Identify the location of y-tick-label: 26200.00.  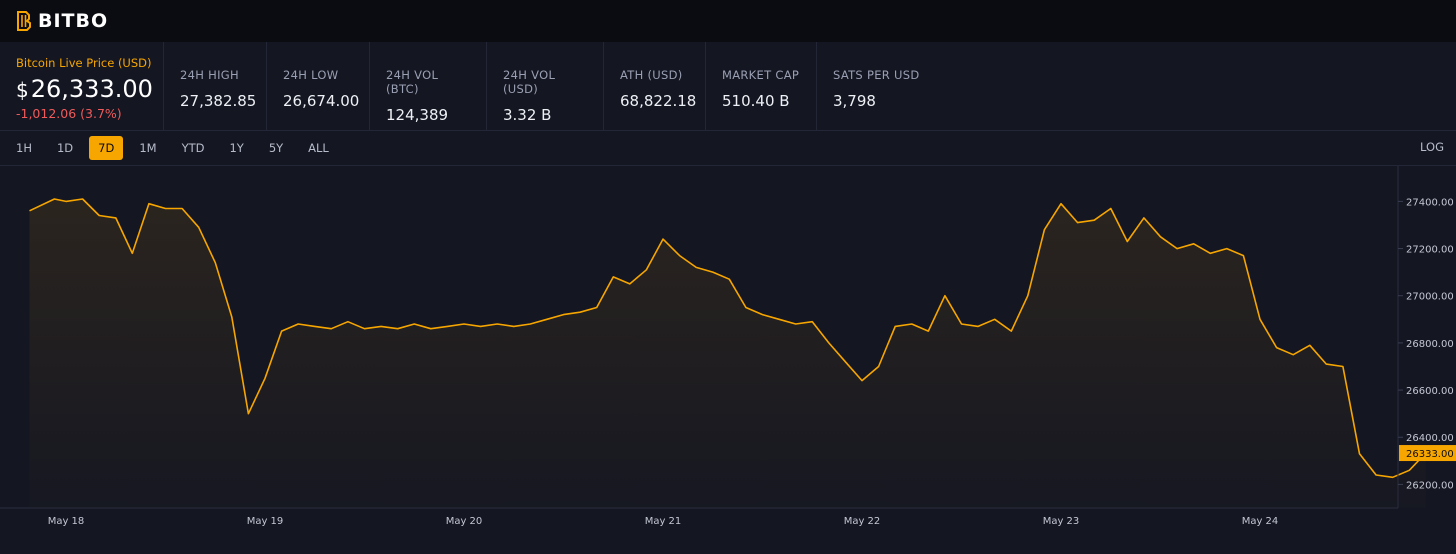
(1430, 485).